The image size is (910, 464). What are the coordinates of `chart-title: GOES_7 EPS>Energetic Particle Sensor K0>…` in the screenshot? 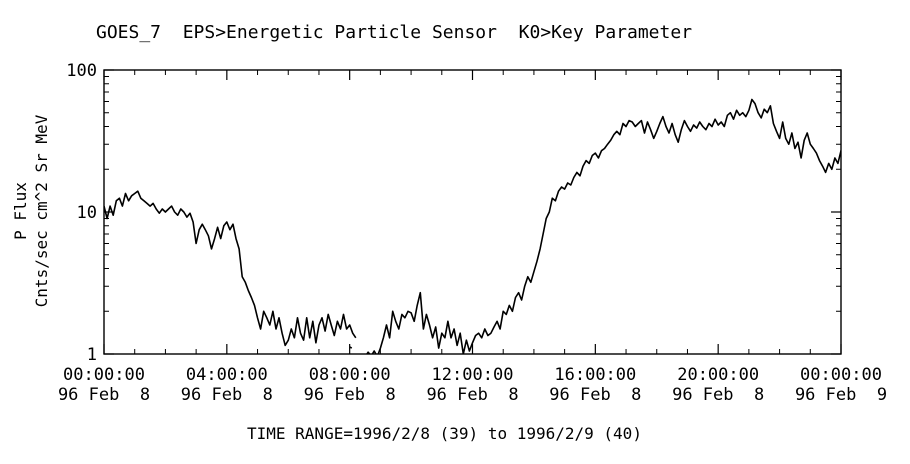 It's located at (394, 32).